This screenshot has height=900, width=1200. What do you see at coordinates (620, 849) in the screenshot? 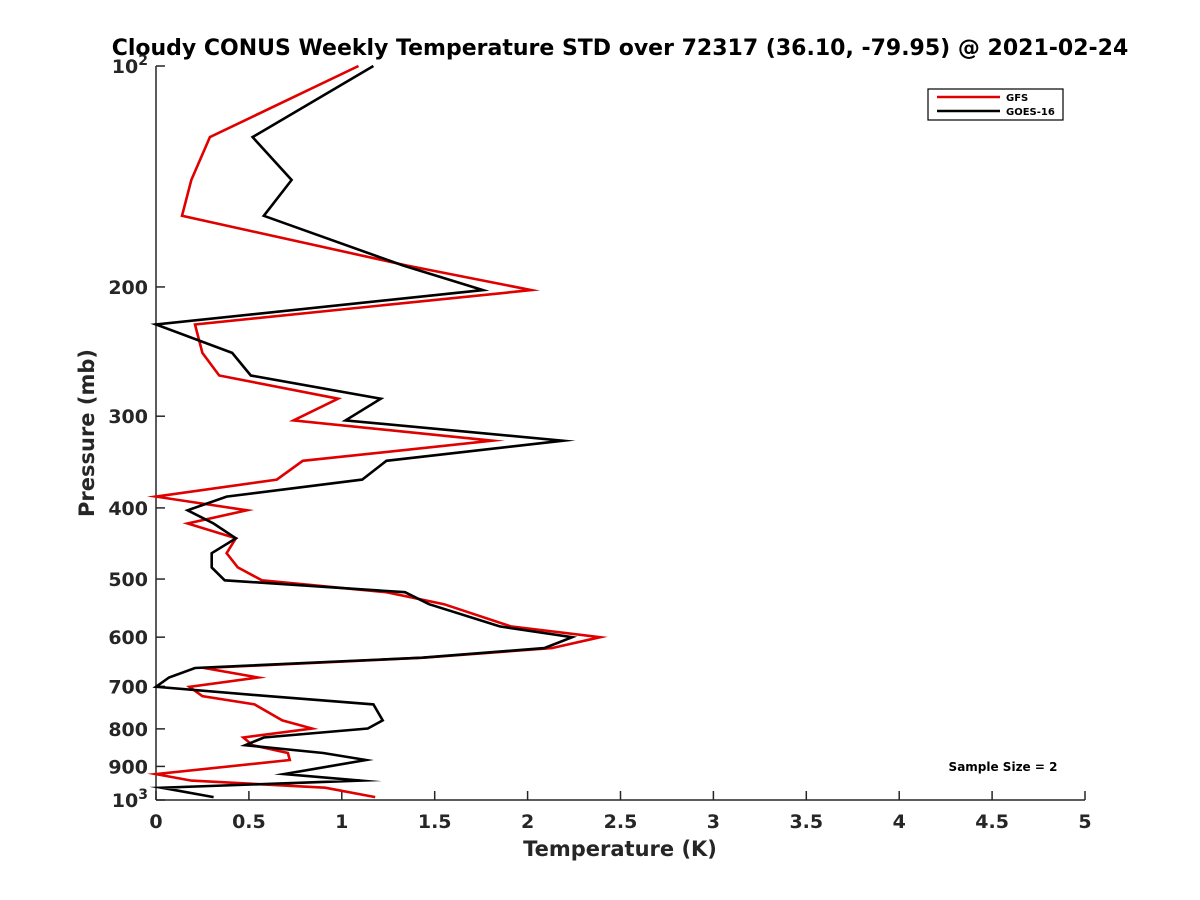
I see `x-axis-label: Temperature (K)` at bounding box center [620, 849].